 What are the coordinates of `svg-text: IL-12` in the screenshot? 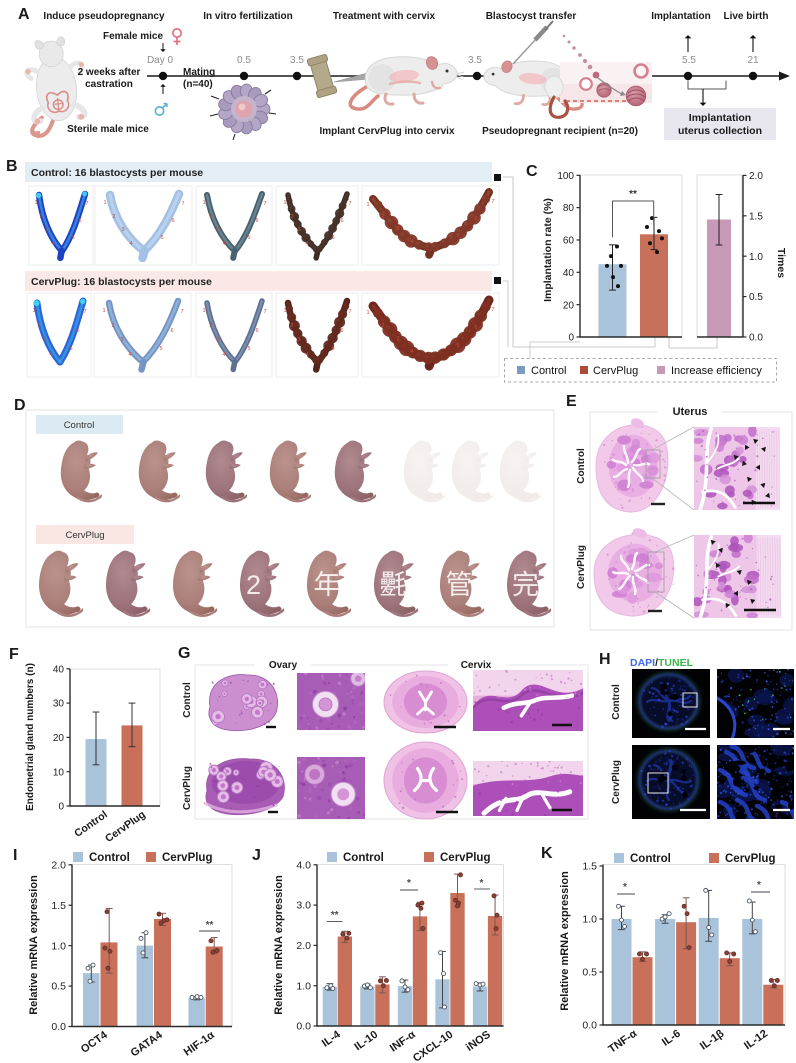 It's located at (756, 1040).